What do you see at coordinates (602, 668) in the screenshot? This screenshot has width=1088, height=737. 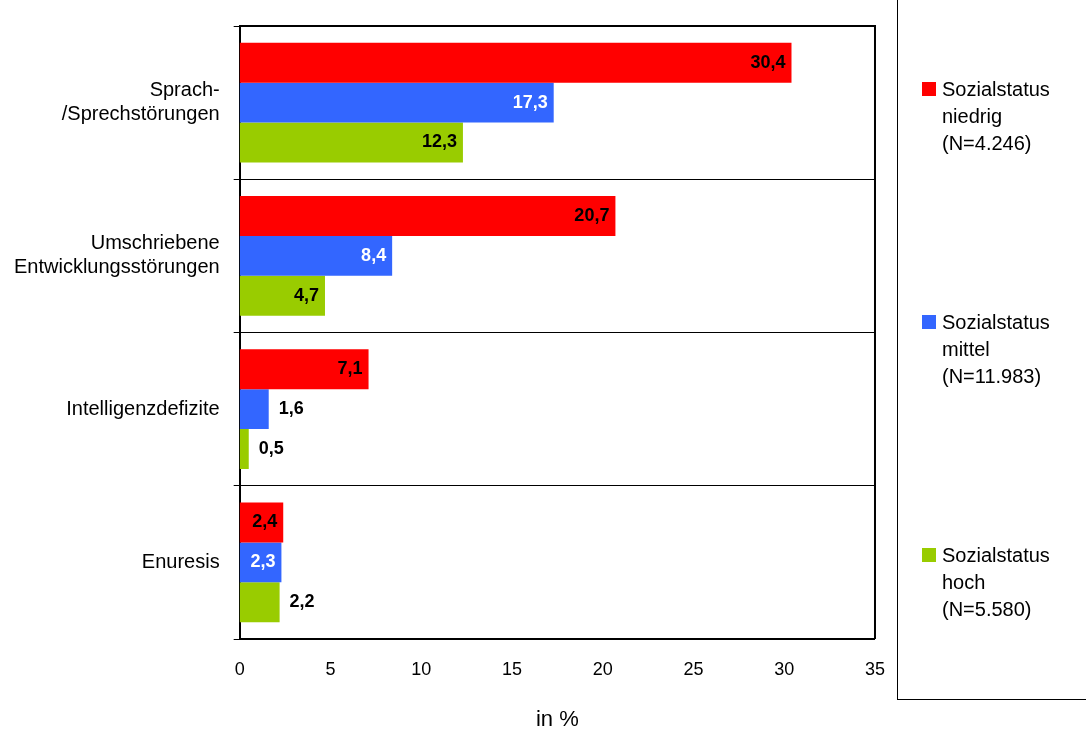 I see `x-tick-label: 20` at bounding box center [602, 668].